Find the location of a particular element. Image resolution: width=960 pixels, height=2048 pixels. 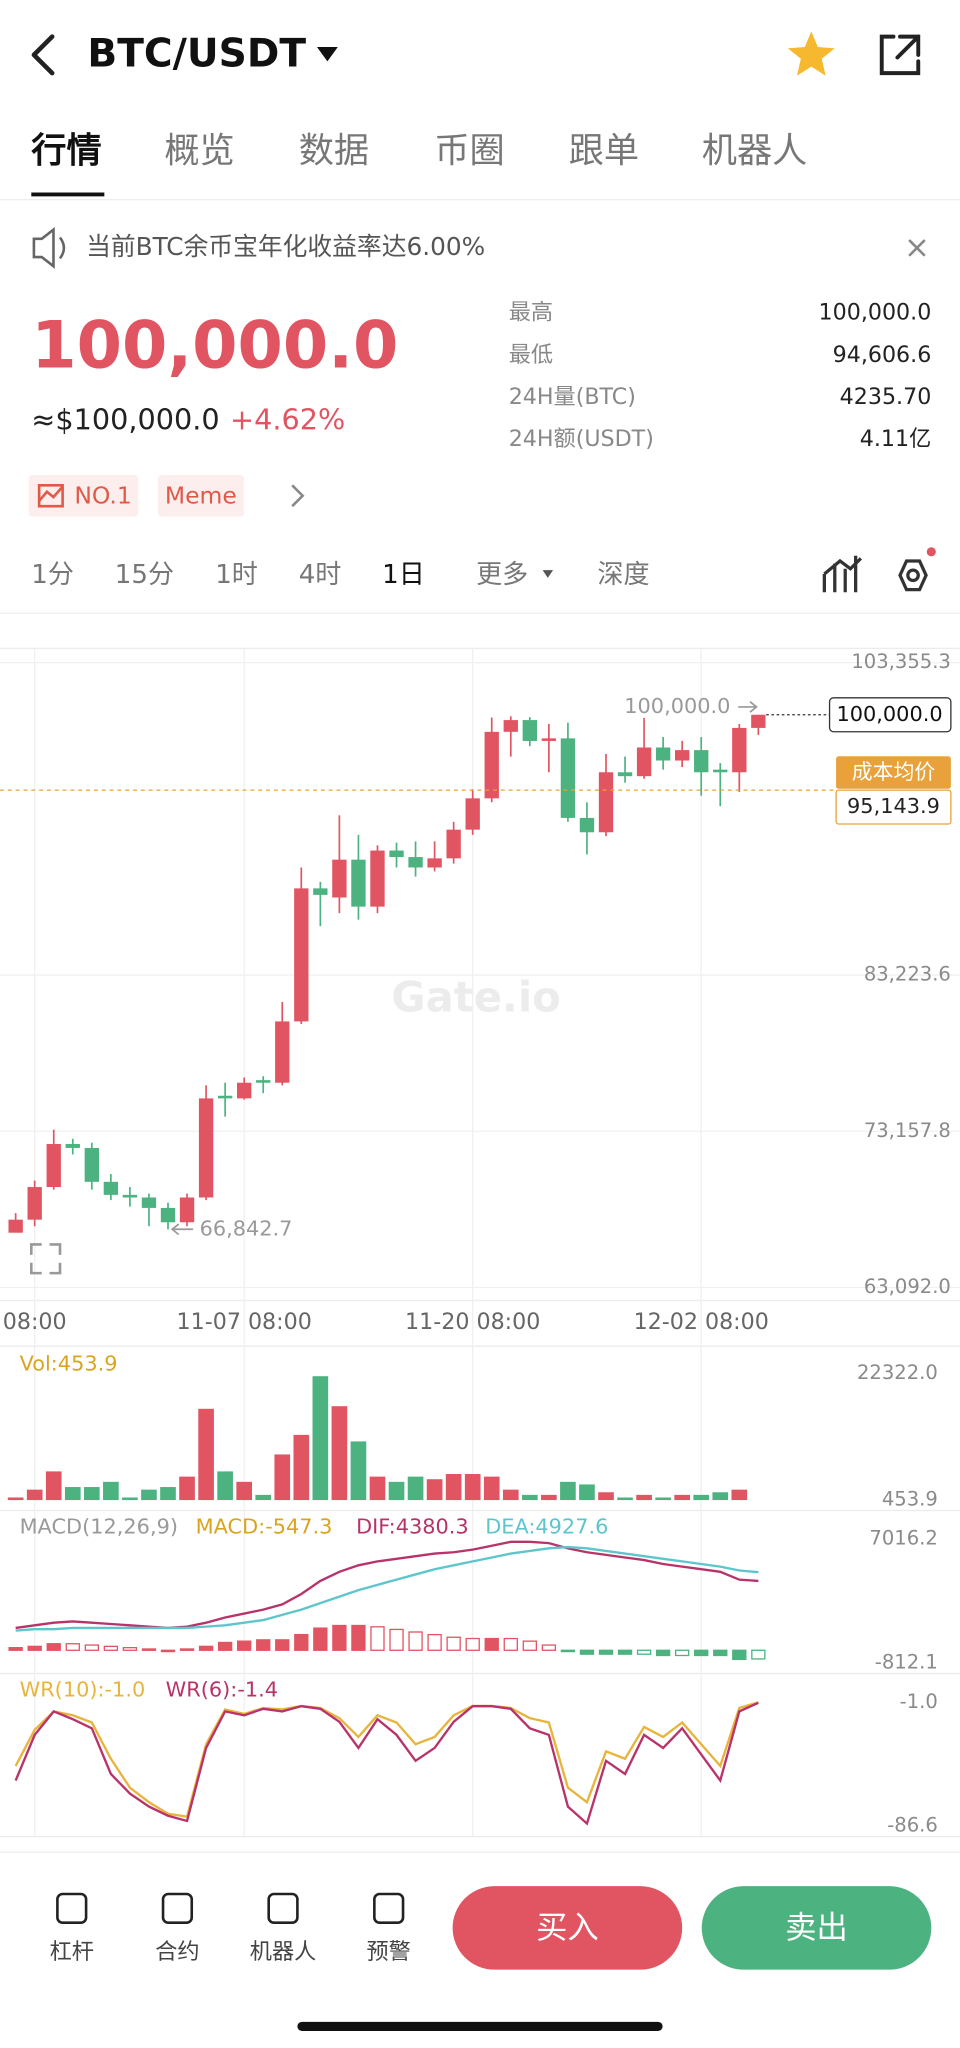

buy-label: 买入 is located at coordinates (567, 1928).